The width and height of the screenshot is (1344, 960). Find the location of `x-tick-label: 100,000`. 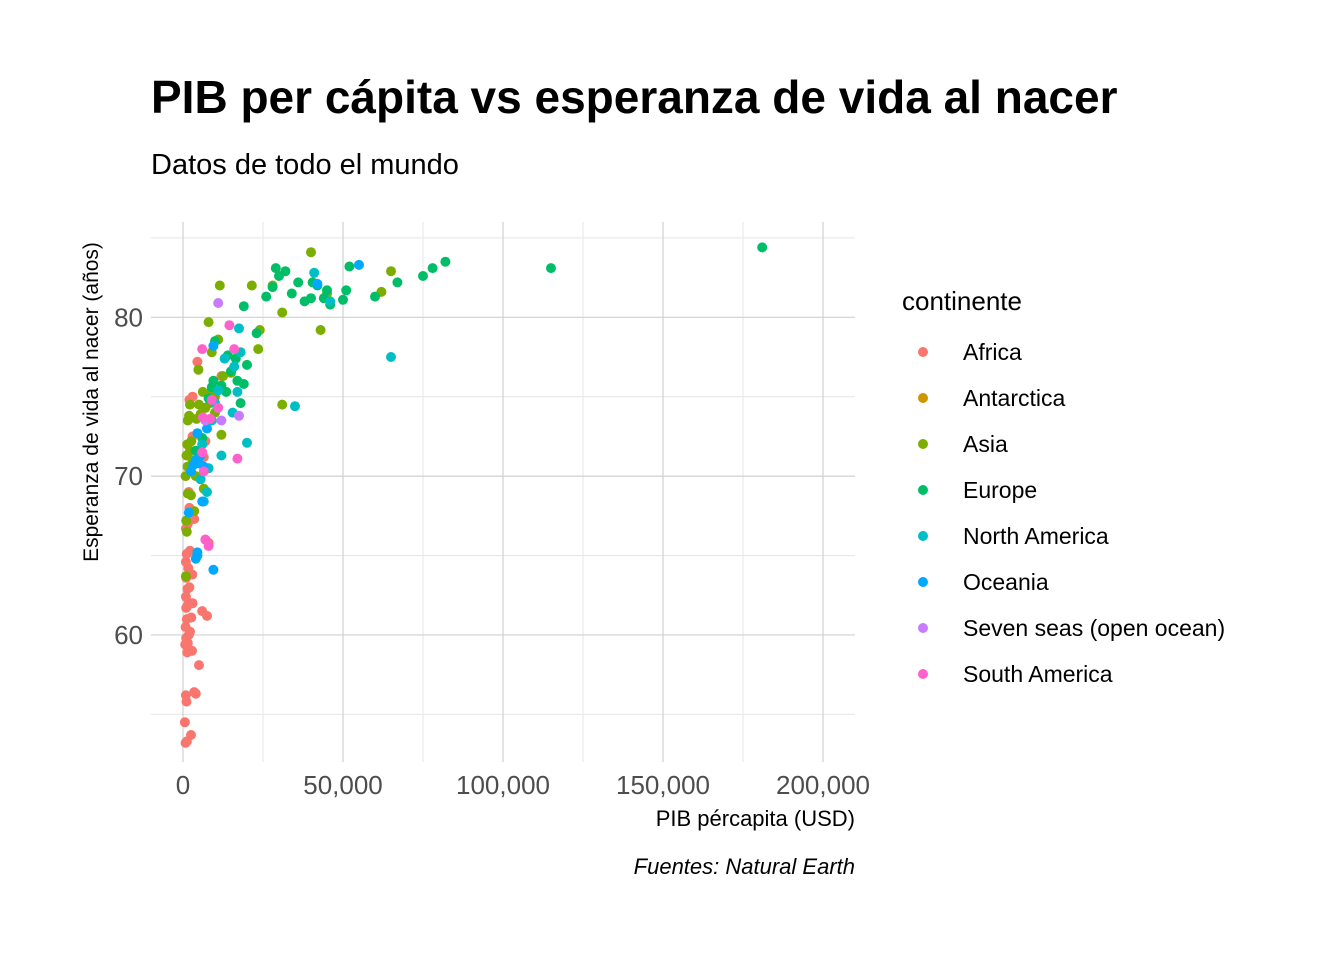

x-tick-label: 100,000 is located at coordinates (503, 785).